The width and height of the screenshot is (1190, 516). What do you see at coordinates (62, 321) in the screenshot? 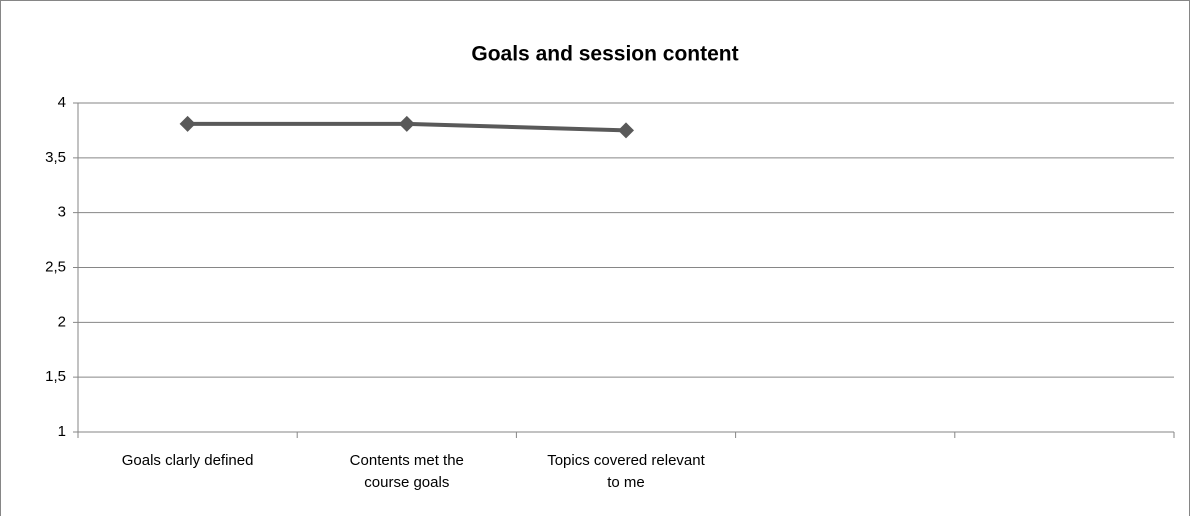
I see `y-tick-label: 2` at bounding box center [62, 321].